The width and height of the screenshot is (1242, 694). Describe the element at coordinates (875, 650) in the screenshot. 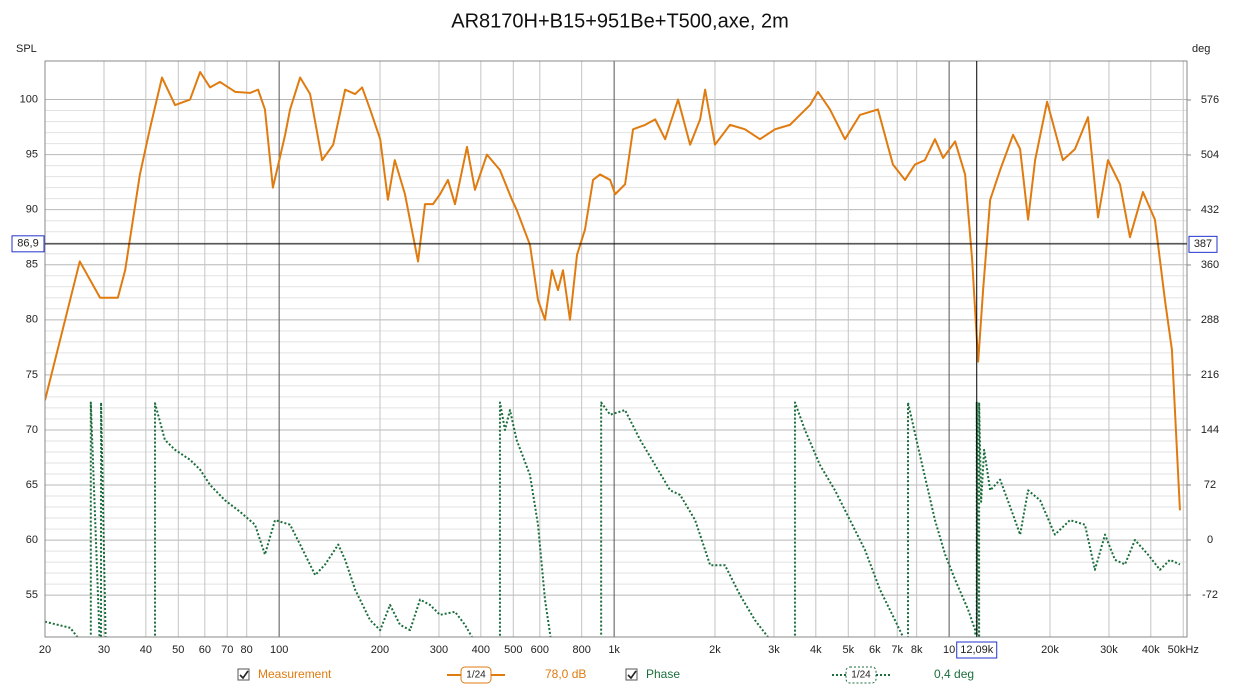

I see `x-tick-label: 6k` at that location.